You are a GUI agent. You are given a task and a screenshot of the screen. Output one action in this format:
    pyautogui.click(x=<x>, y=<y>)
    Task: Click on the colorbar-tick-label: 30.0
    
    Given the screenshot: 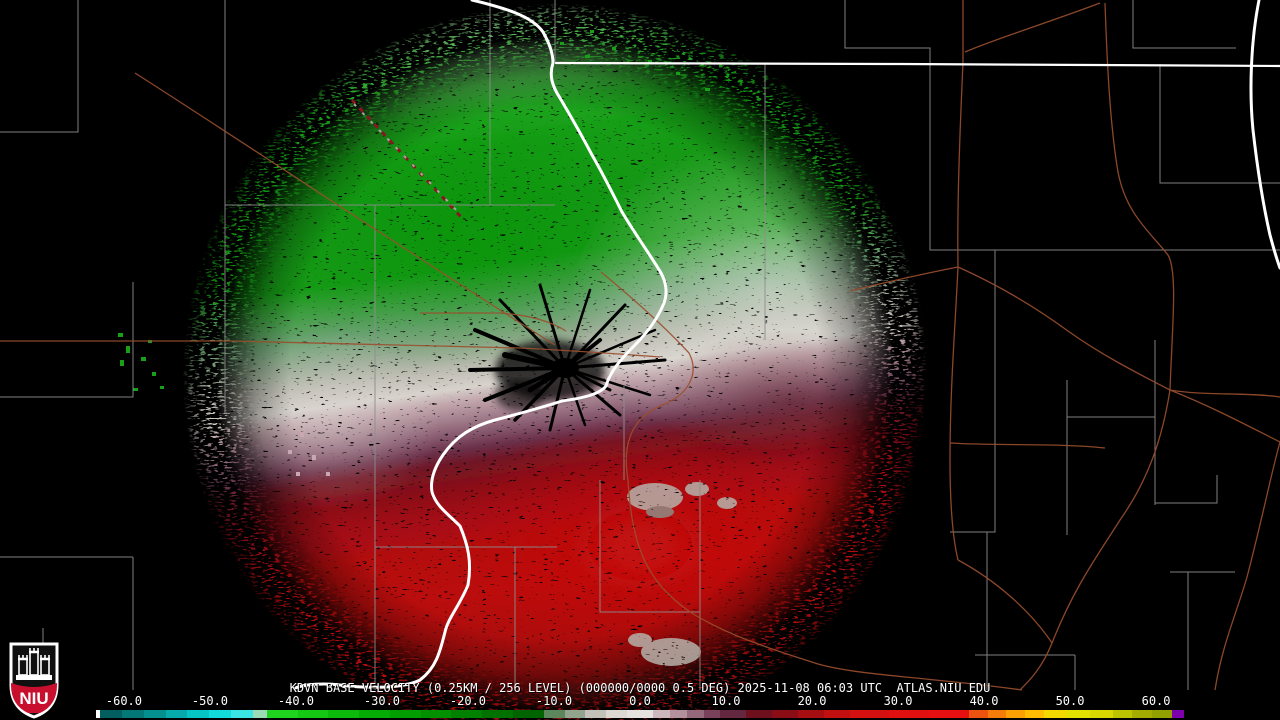 What is the action you would take?
    pyautogui.click(x=898, y=701)
    